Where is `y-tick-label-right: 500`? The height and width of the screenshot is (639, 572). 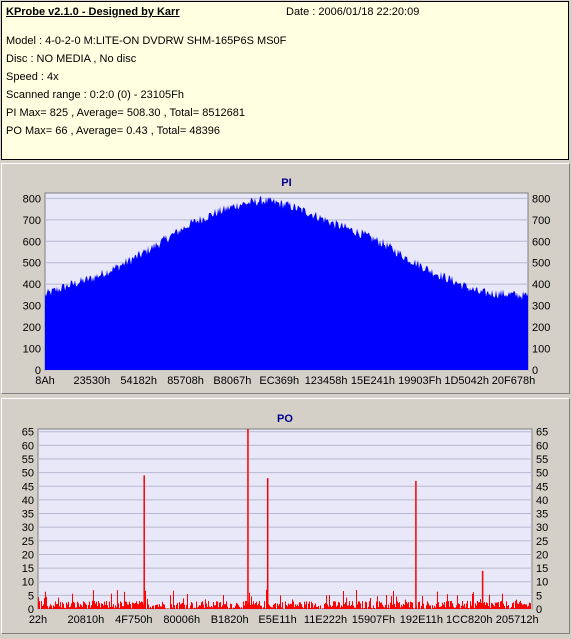 y-tick-label-right: 500 is located at coordinates (541, 264).